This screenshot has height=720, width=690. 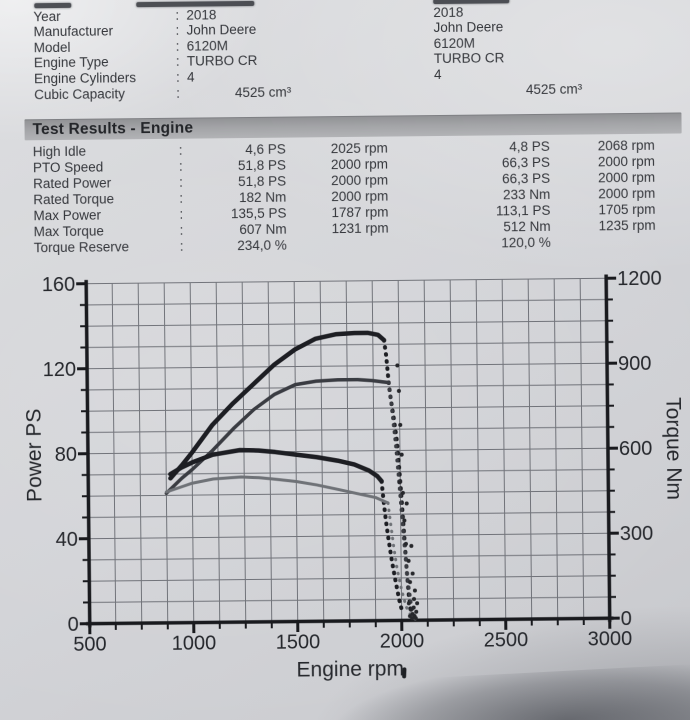 What do you see at coordinates (277, 436) in the screenshot?
I see `curve-power-original` at bounding box center [277, 436].